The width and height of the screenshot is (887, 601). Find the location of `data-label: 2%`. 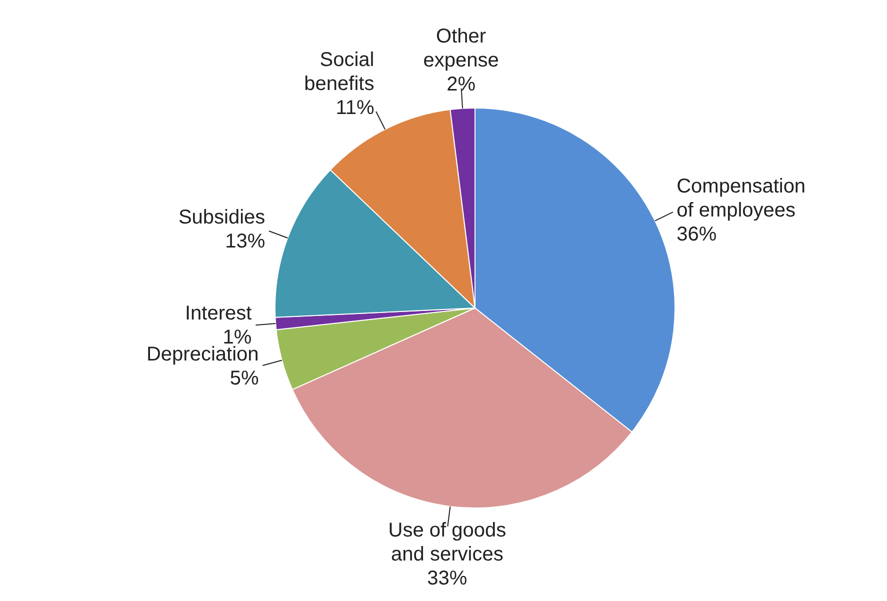

data-label: 2% is located at coordinates (461, 84).